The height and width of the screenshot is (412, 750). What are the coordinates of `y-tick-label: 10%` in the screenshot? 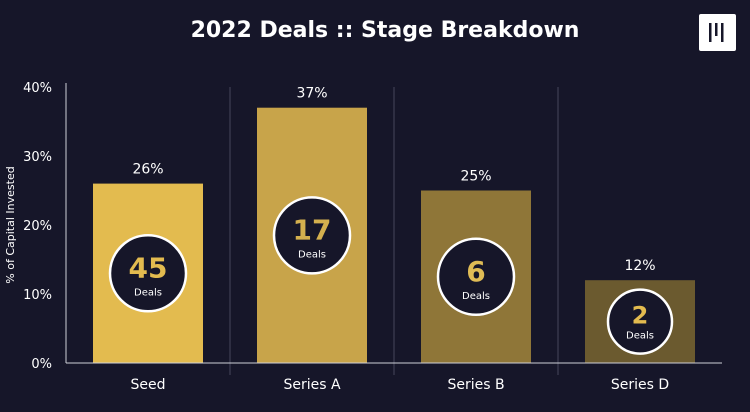 It's located at (37, 295).